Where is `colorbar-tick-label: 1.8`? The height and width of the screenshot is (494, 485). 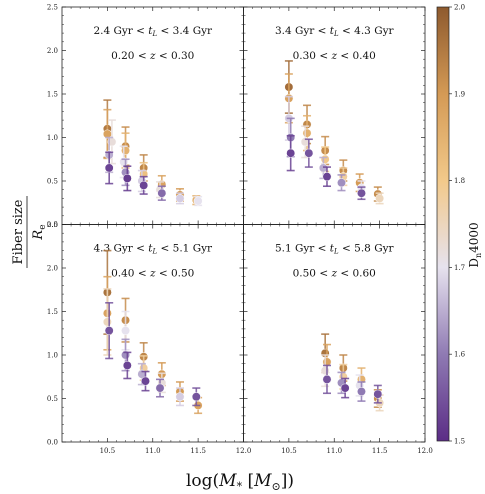 colorbar-tick-label: 1.8 is located at coordinates (459, 181).